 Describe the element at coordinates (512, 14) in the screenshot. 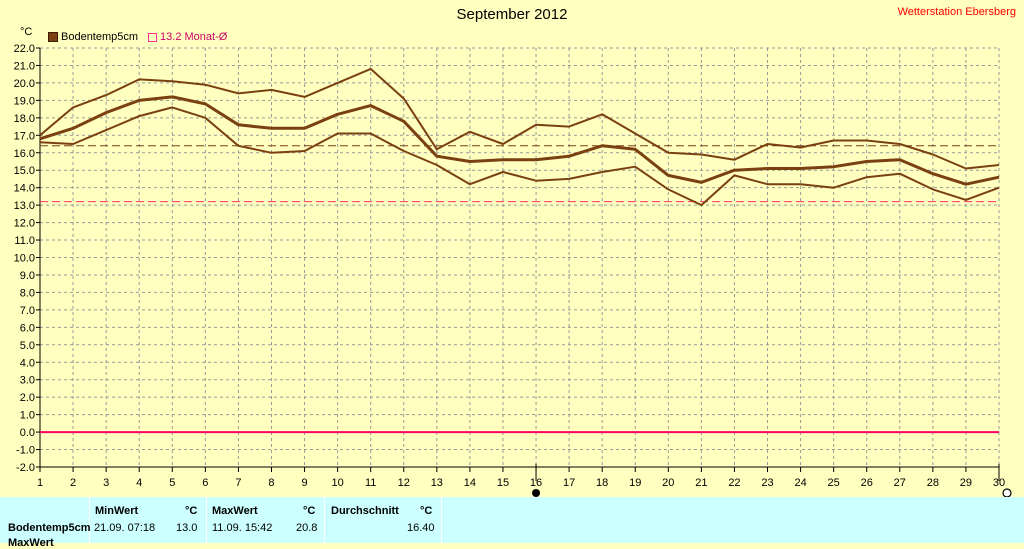

I see `chart-title: September 2012` at that location.